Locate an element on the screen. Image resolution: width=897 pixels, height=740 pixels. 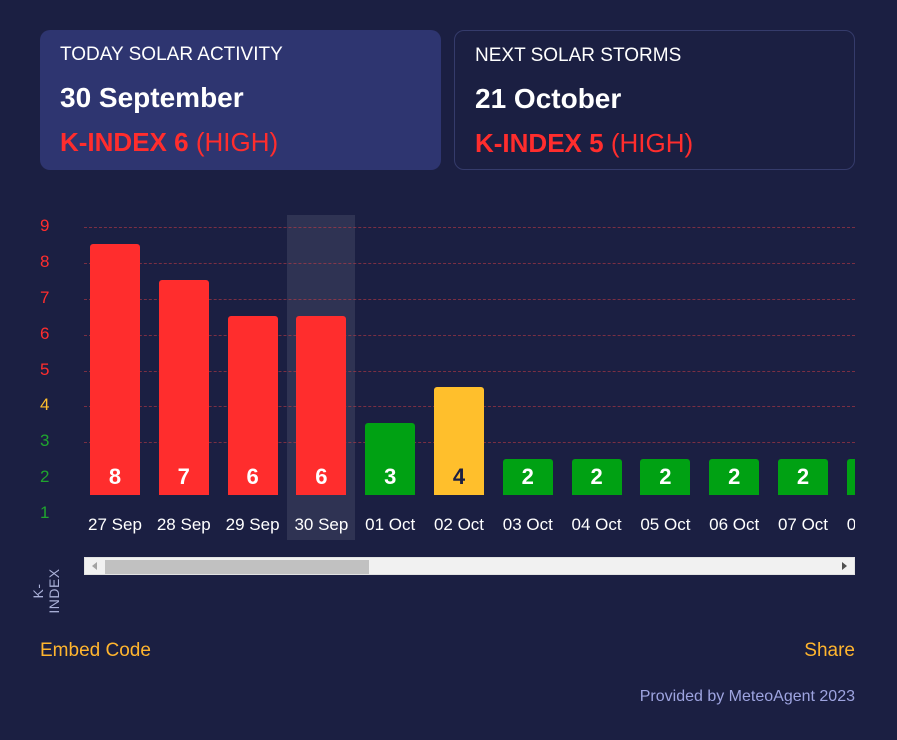
y-axis-title: K-INDEX is located at coordinates (46, 591).